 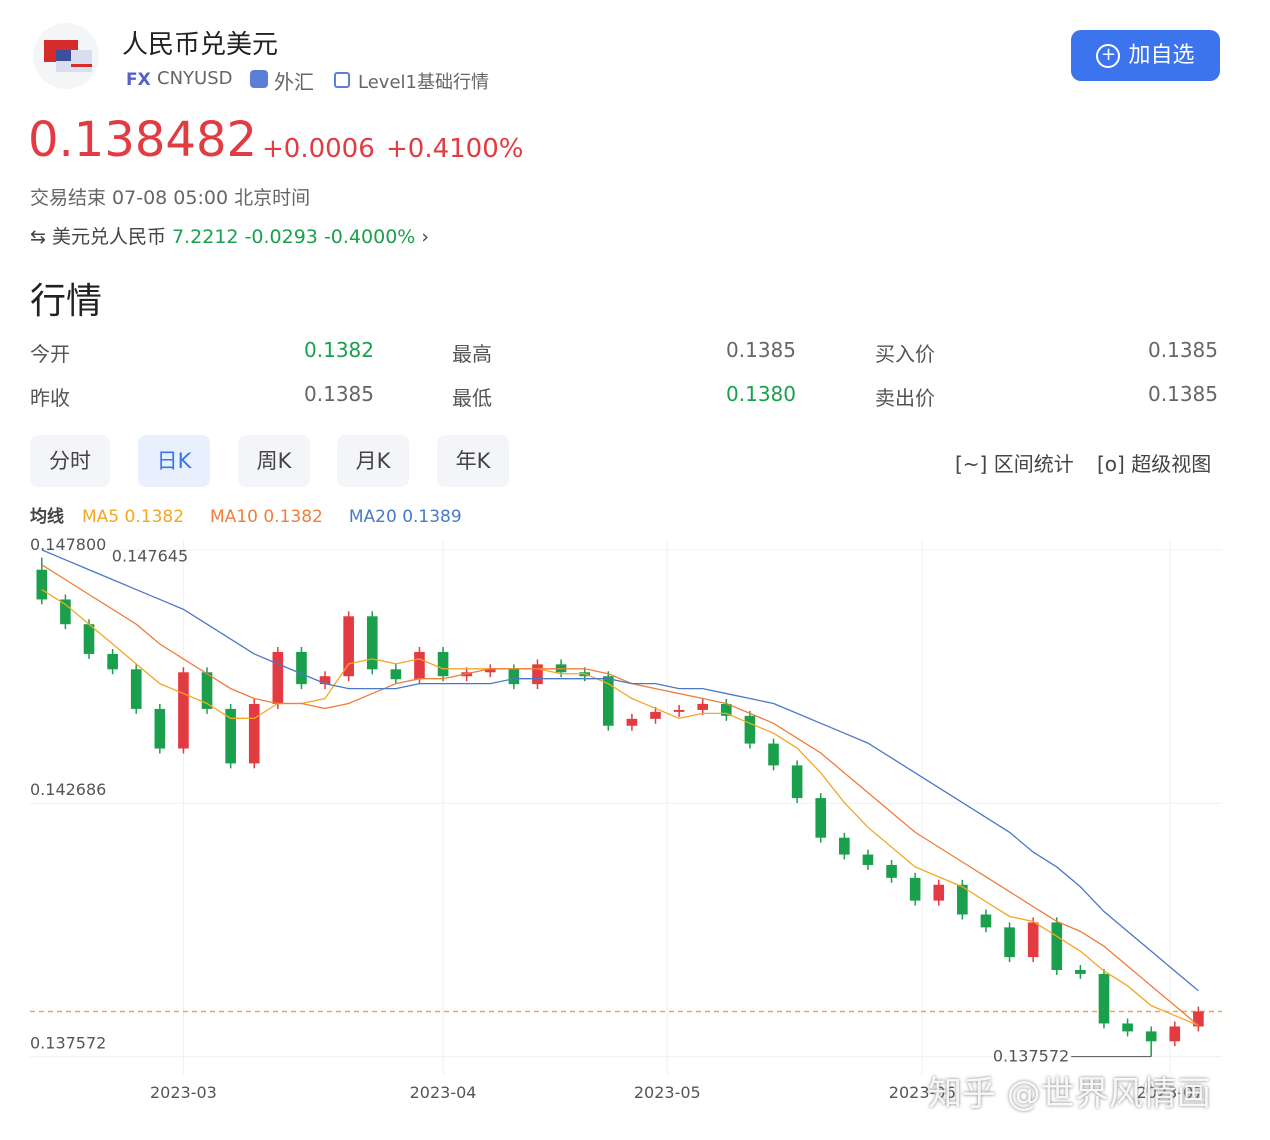 I want to click on x-tick-label: 2023-06, so click(x=922, y=1092).